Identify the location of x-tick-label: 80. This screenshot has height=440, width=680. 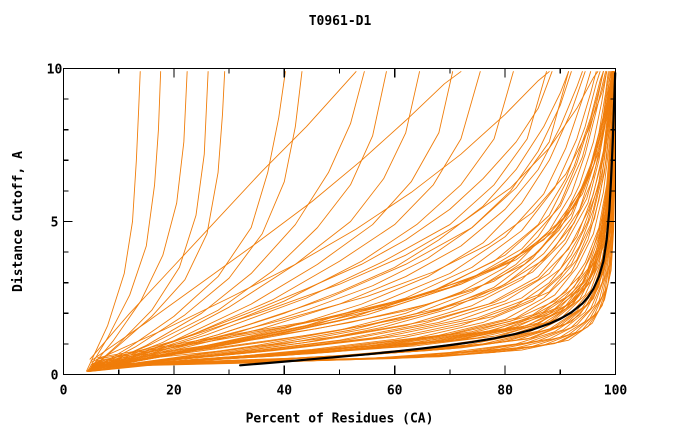
(505, 391).